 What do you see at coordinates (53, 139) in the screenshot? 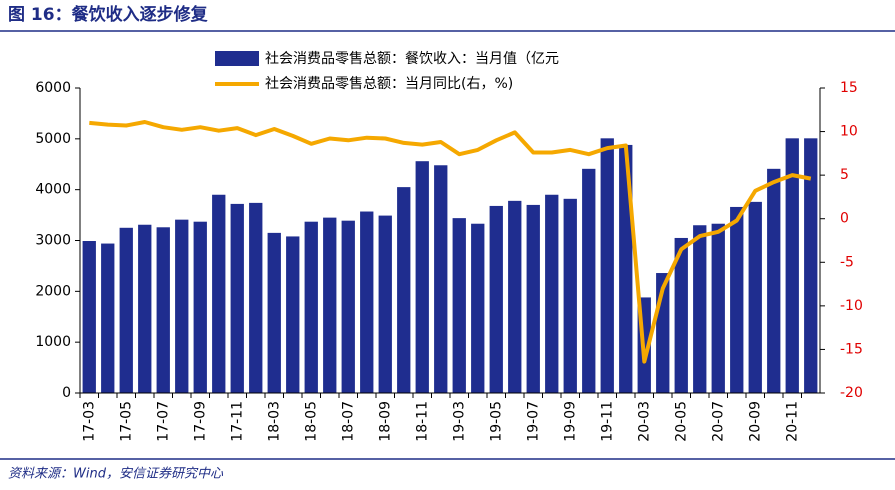
I see `y-tick-label: 5000` at bounding box center [53, 139].